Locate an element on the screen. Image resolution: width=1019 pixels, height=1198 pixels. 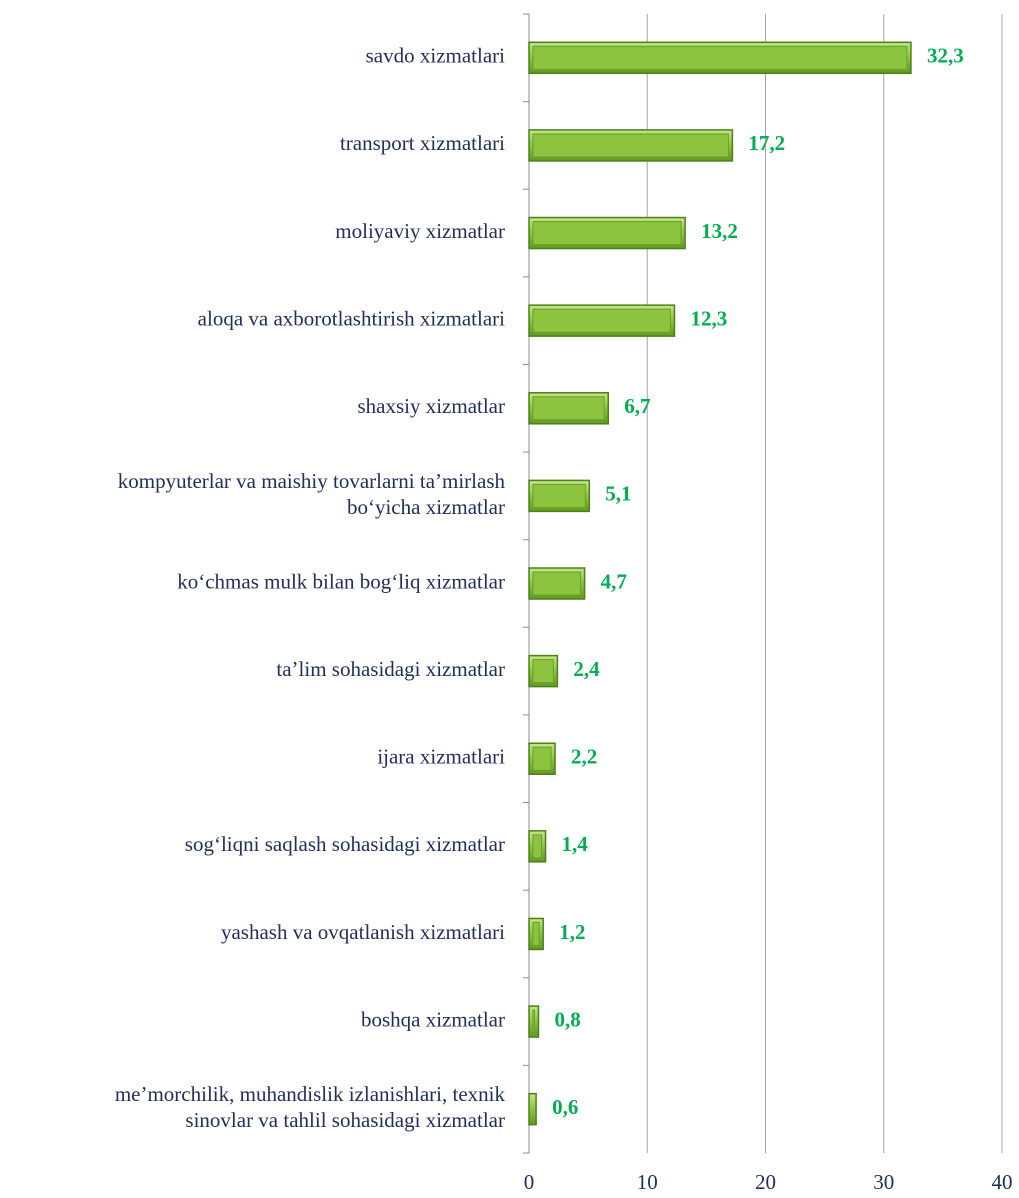
data-label: 2,2 is located at coordinates (584, 757).